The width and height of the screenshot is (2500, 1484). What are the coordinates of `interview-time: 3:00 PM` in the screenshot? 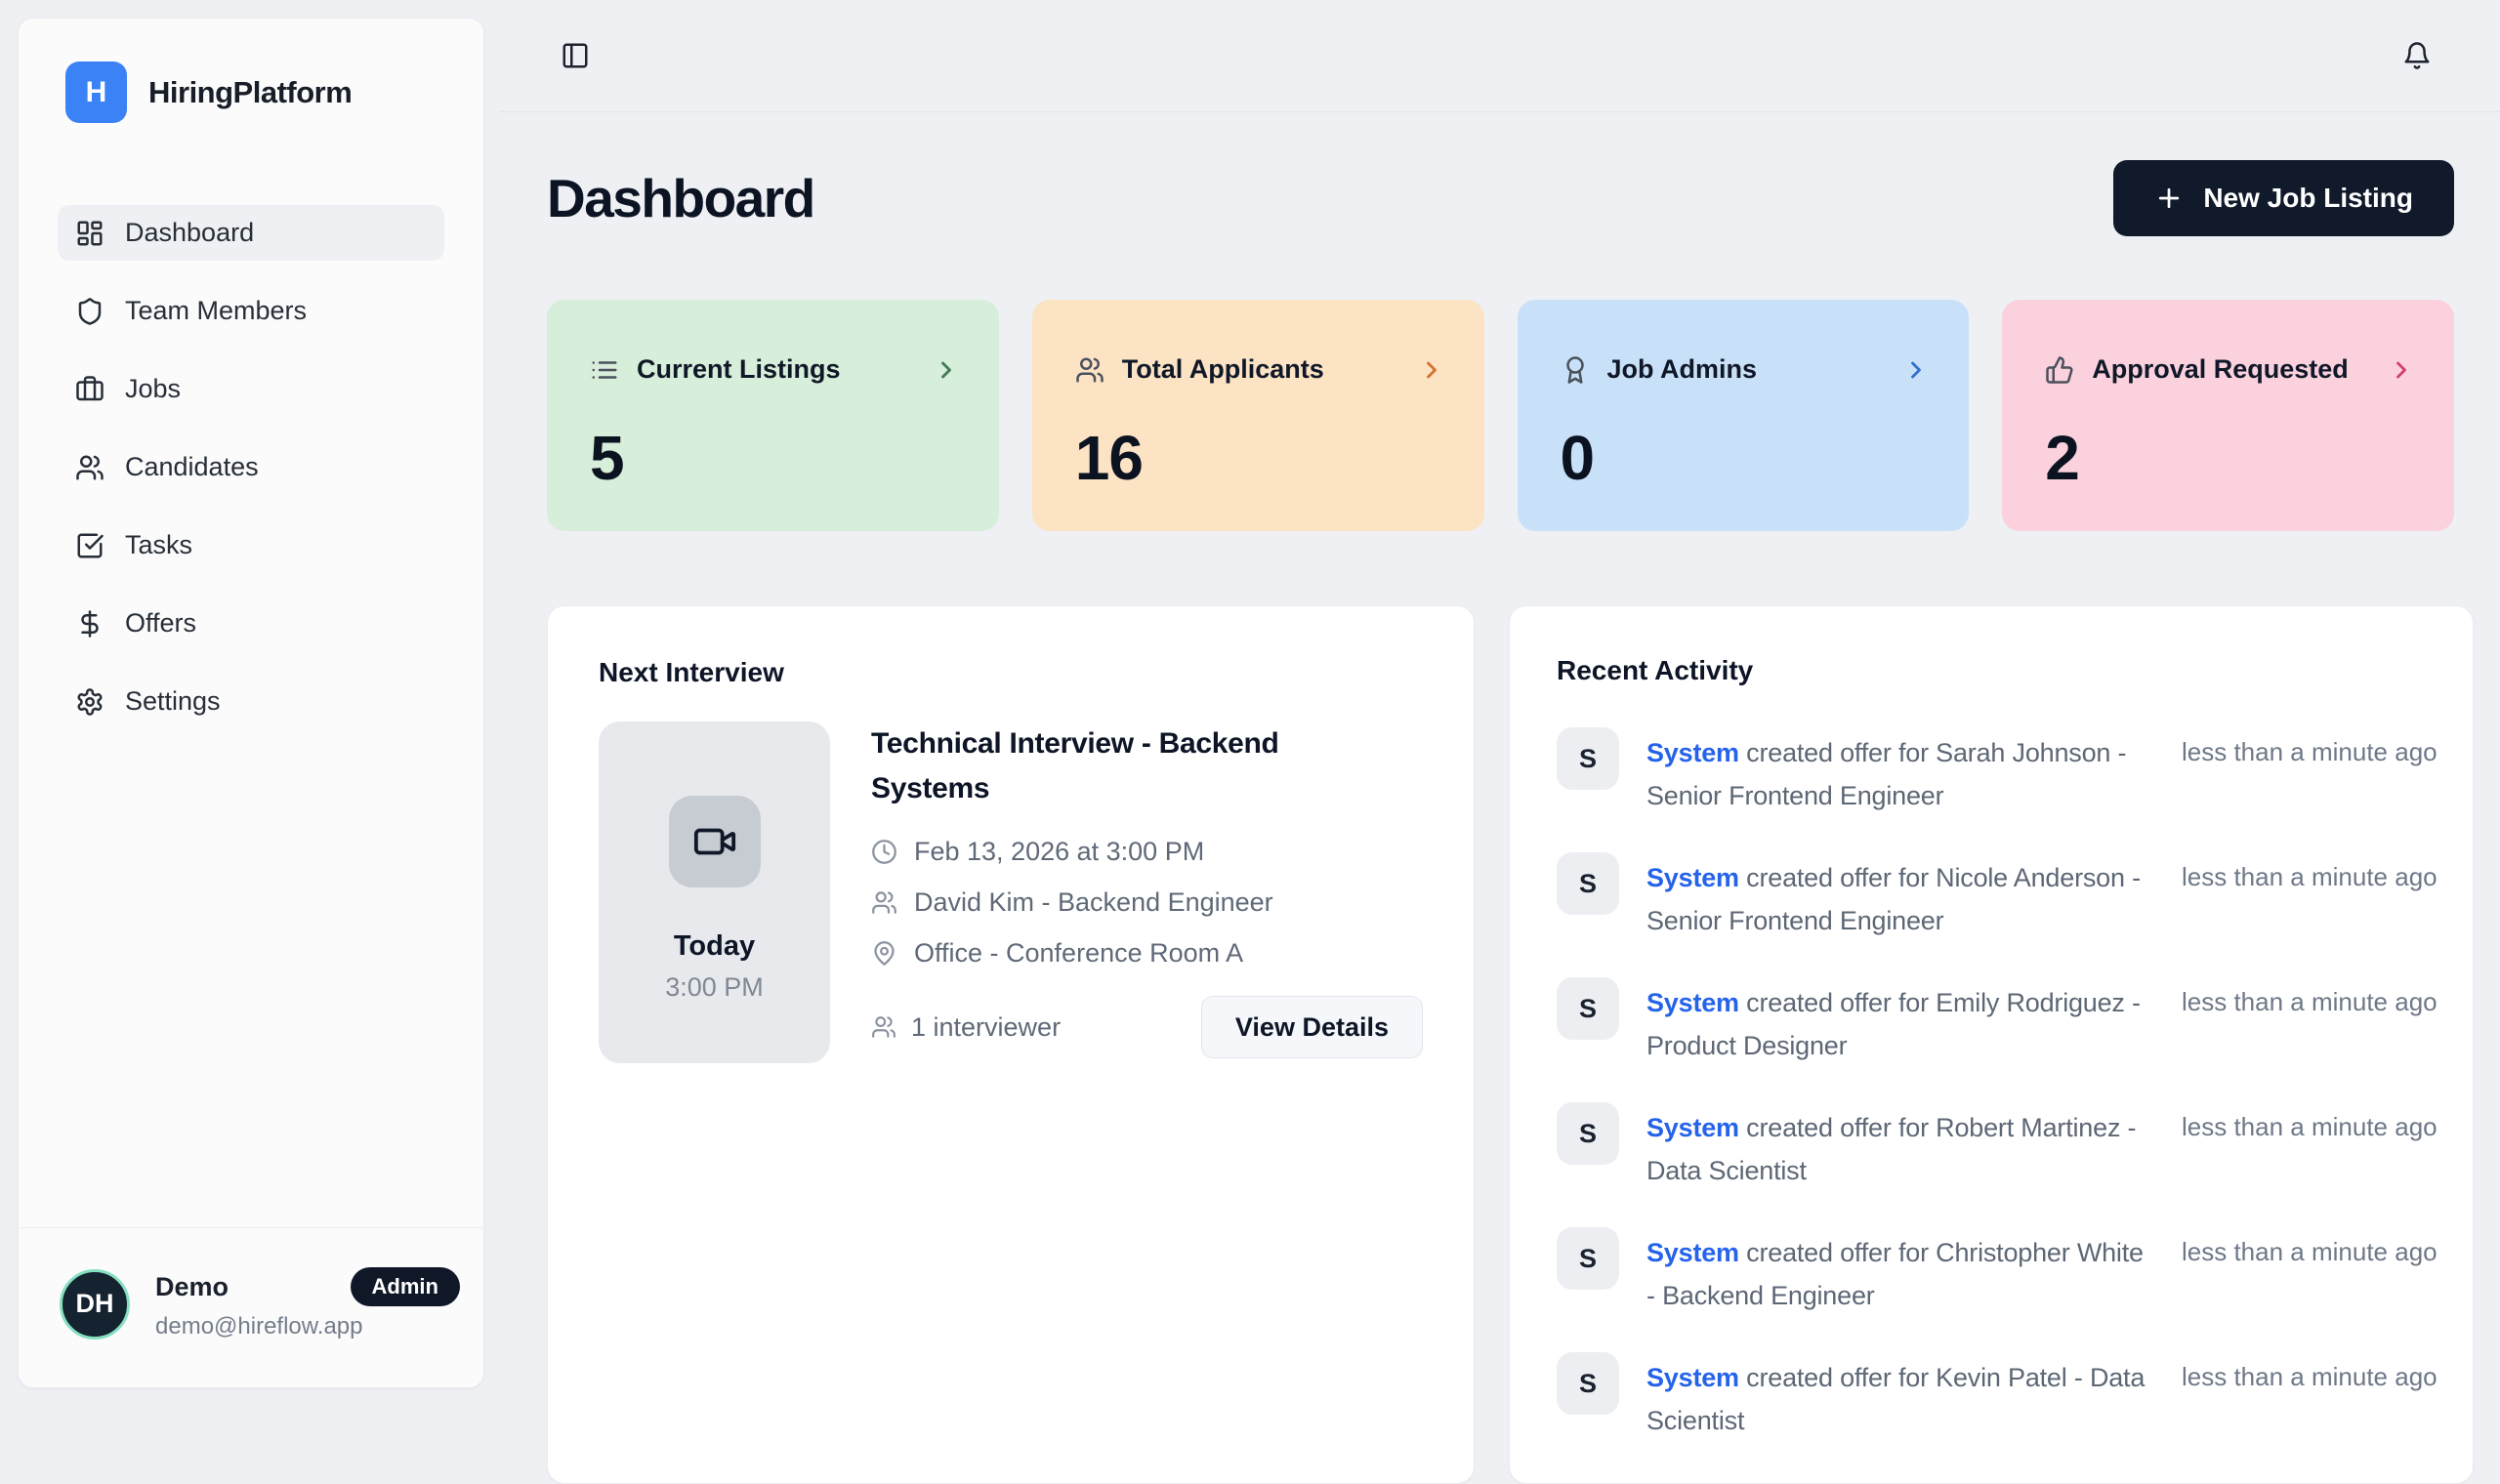 It's located at (714, 987).